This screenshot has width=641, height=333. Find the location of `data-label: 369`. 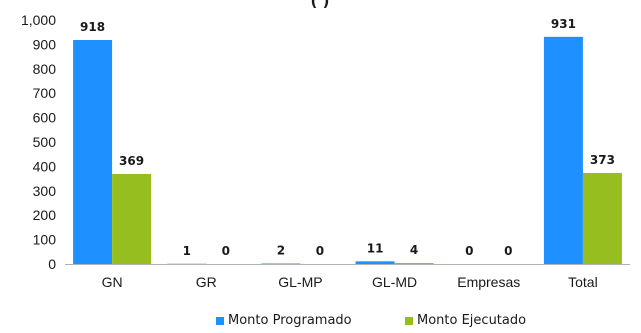

data-label: 369 is located at coordinates (131, 161).